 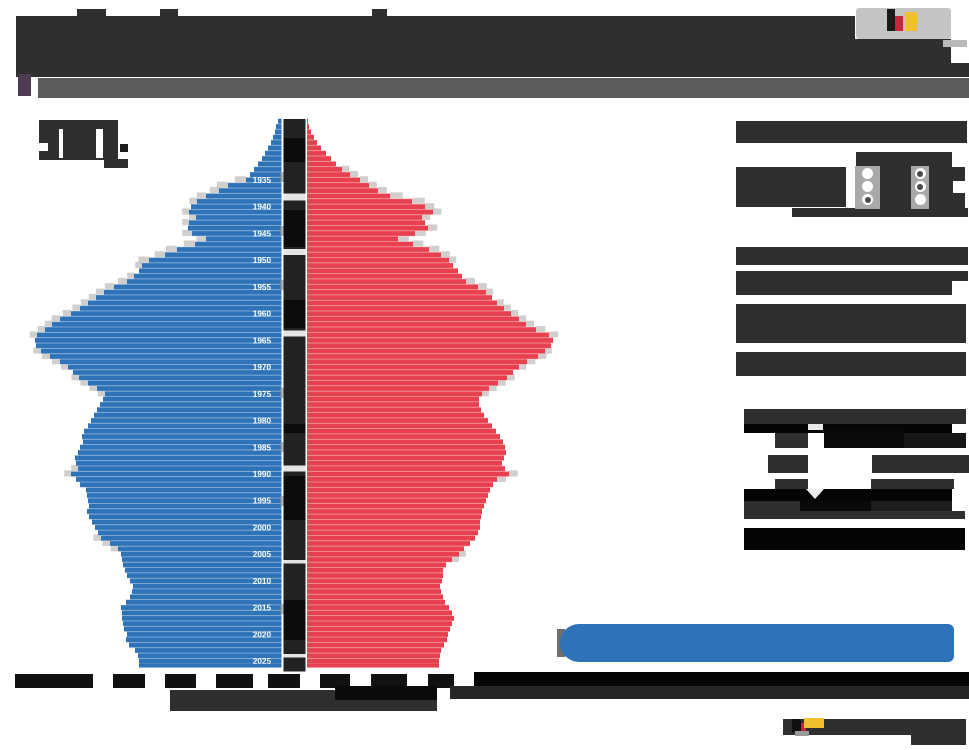 I want to click on svg-text: 2000, so click(x=262, y=527).